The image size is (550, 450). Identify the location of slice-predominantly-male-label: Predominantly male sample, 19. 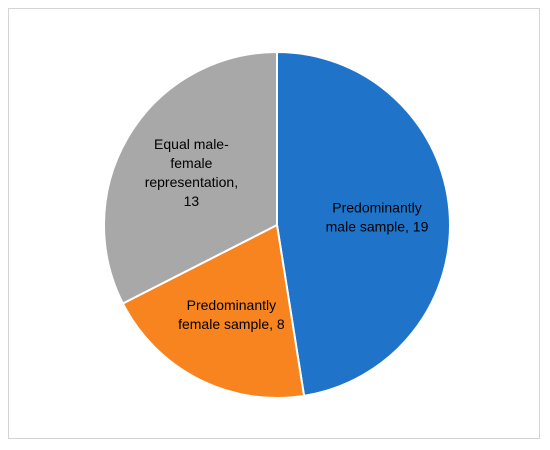
(377, 217).